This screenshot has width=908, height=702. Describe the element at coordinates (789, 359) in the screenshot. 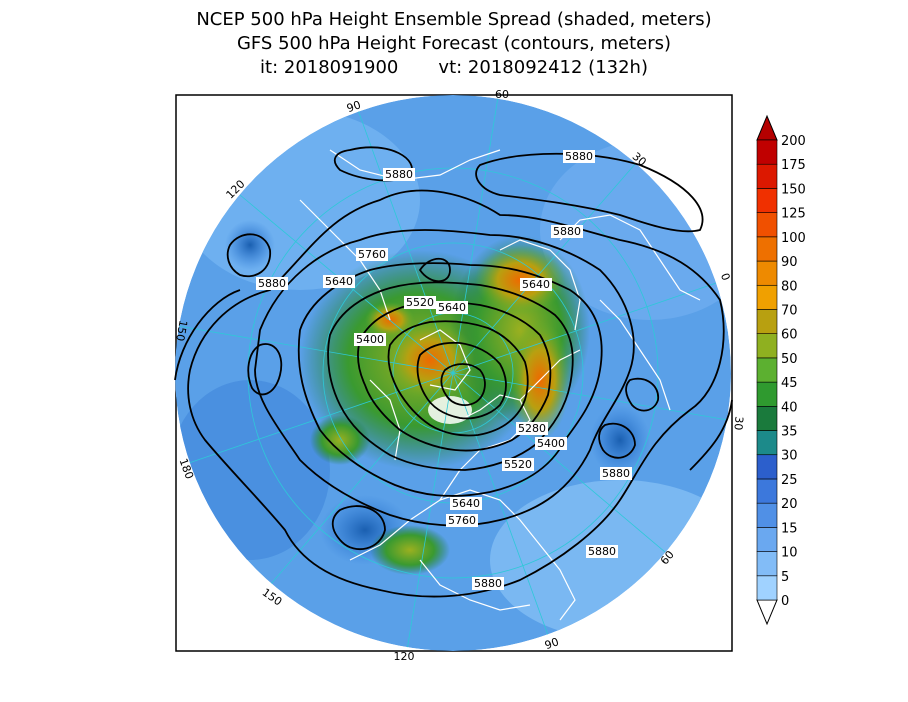

I see `colorbar-level-label: 50` at that location.